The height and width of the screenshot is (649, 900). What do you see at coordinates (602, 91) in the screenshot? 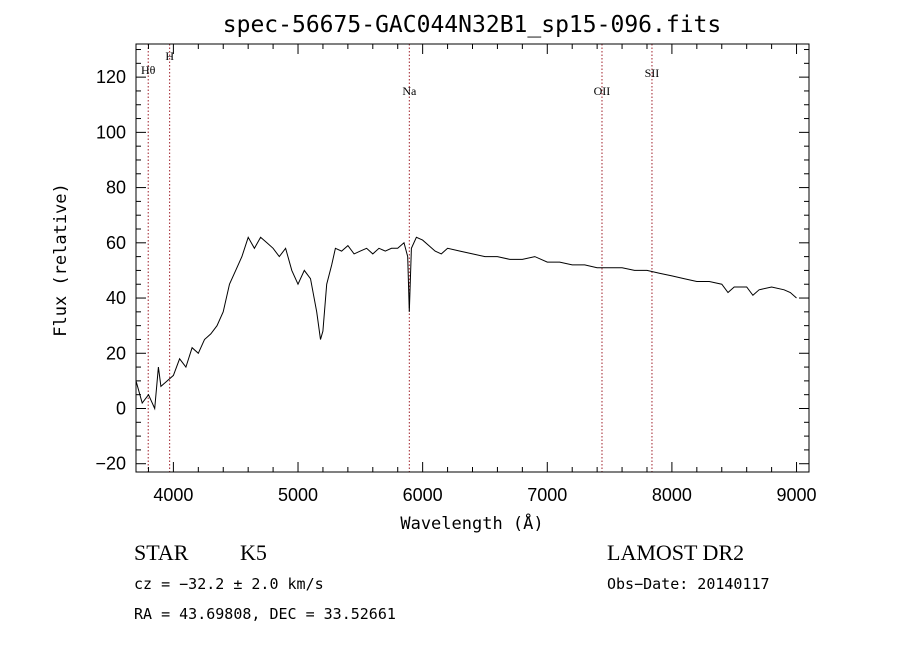
I see `spectral-line-label: OII` at bounding box center [602, 91].